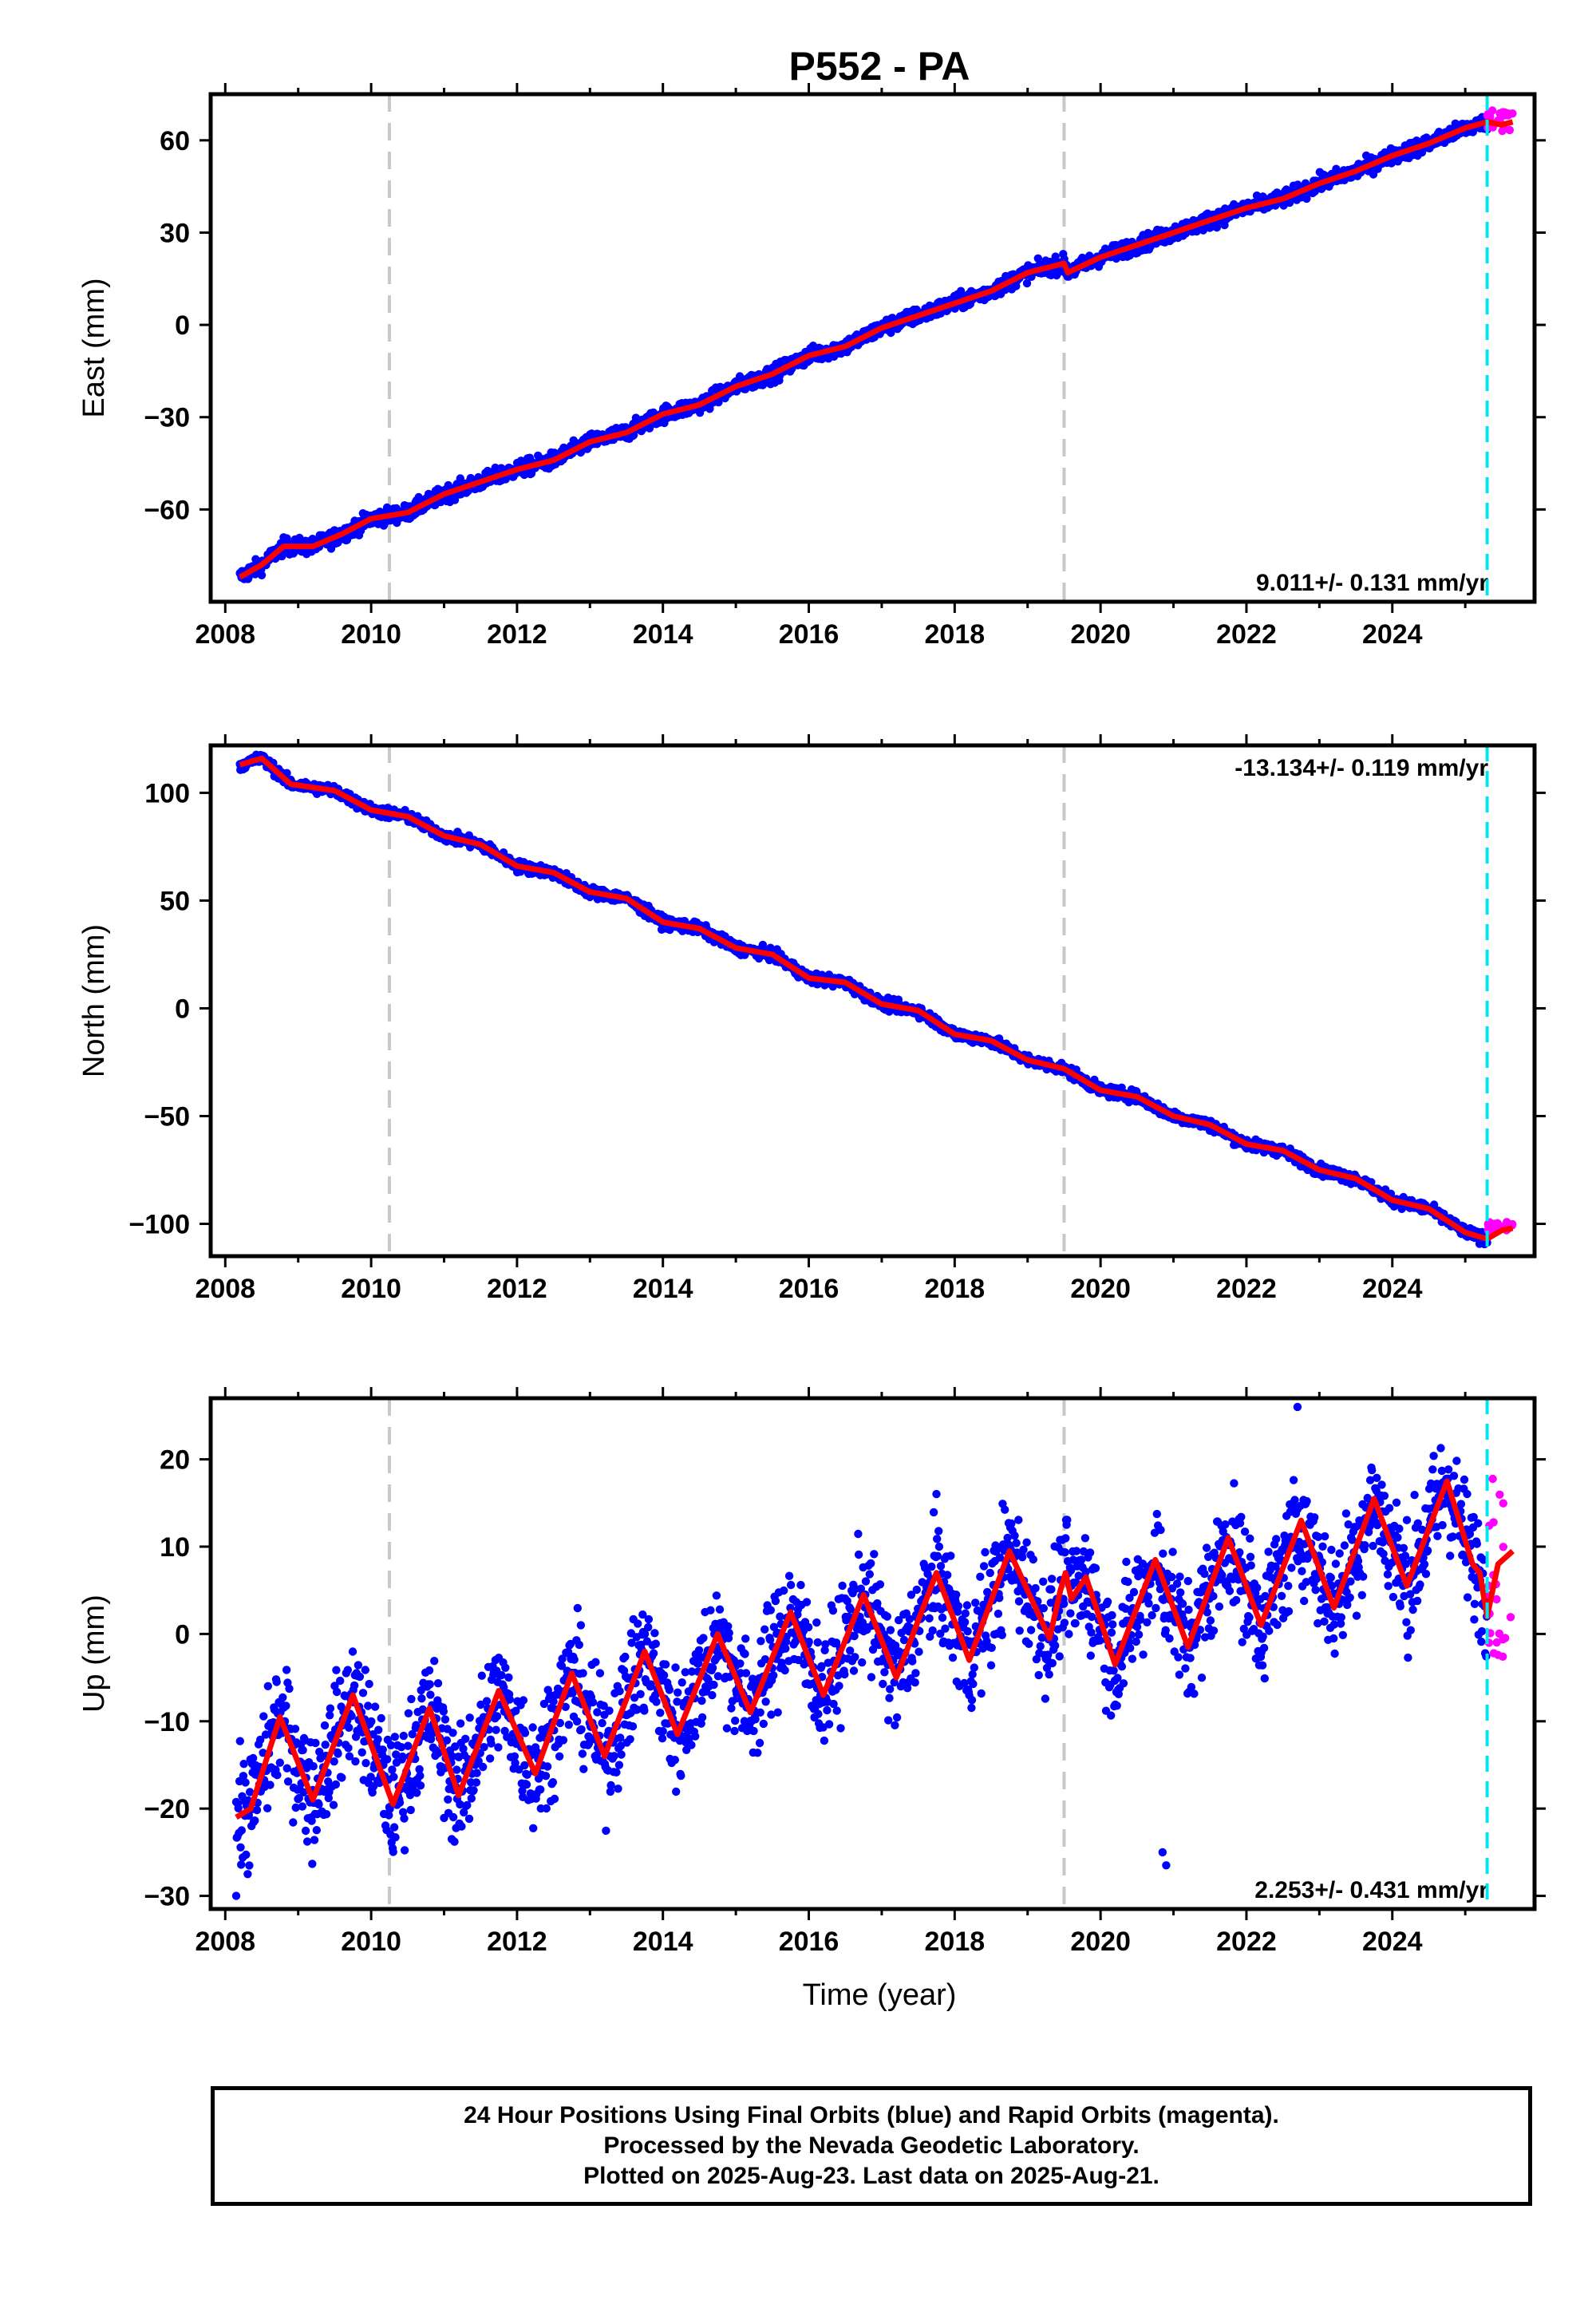 Image resolution: width=1596 pixels, height=2316 pixels. I want to click on y-tick-label: 60, so click(175, 141).